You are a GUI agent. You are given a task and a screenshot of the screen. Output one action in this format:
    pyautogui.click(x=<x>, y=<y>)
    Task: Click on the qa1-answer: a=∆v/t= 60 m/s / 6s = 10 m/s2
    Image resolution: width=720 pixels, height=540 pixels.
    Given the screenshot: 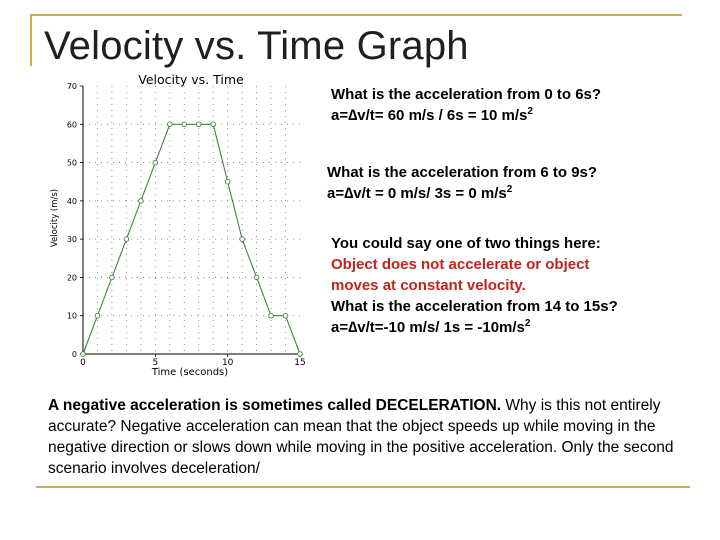 What is the action you would take?
    pyautogui.click(x=466, y=115)
    